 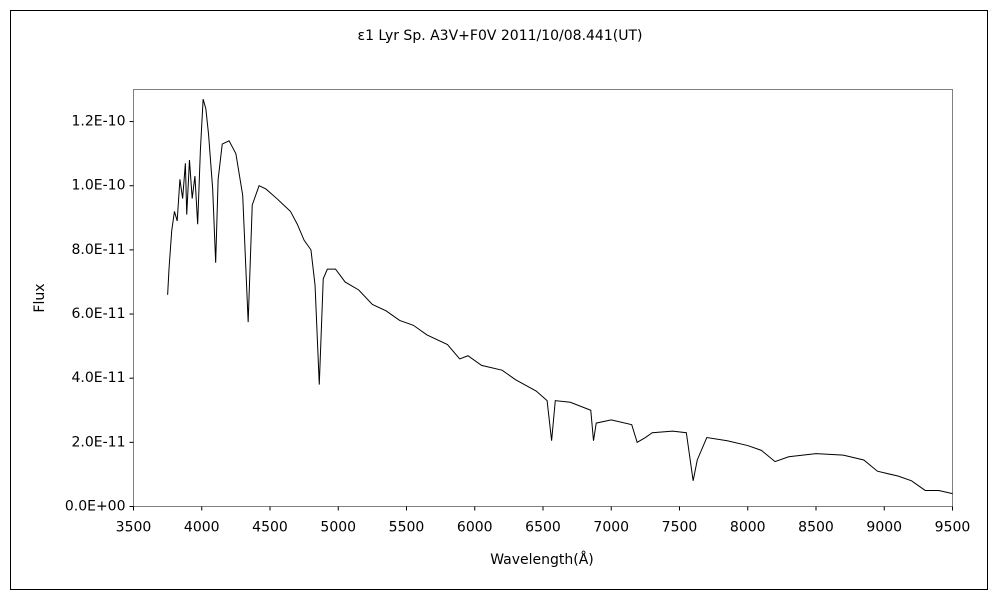 I want to click on chart-title: ε1 Lyr Sp. A3V+F0V 2011/10/08.441(UT), so click(x=500, y=36).